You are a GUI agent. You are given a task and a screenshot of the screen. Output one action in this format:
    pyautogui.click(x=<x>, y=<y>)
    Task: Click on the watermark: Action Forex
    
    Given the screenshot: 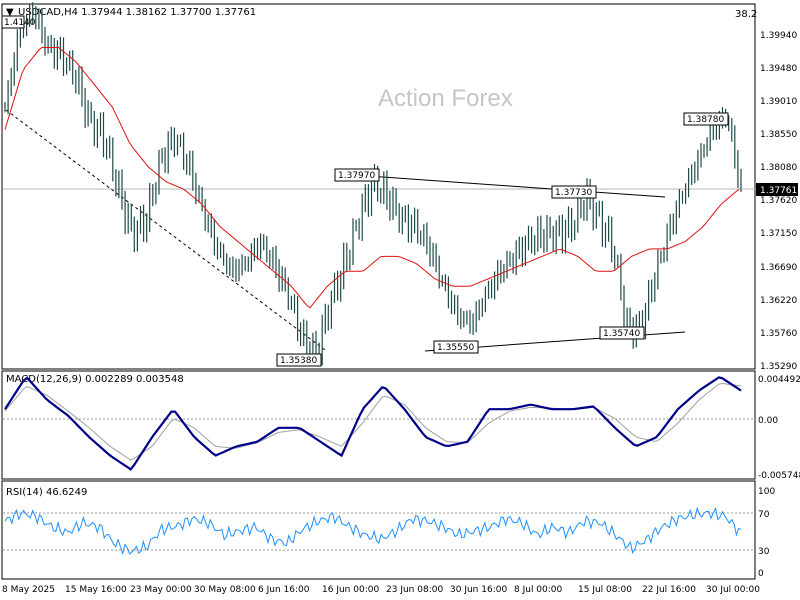 What is the action you would take?
    pyautogui.click(x=445, y=98)
    